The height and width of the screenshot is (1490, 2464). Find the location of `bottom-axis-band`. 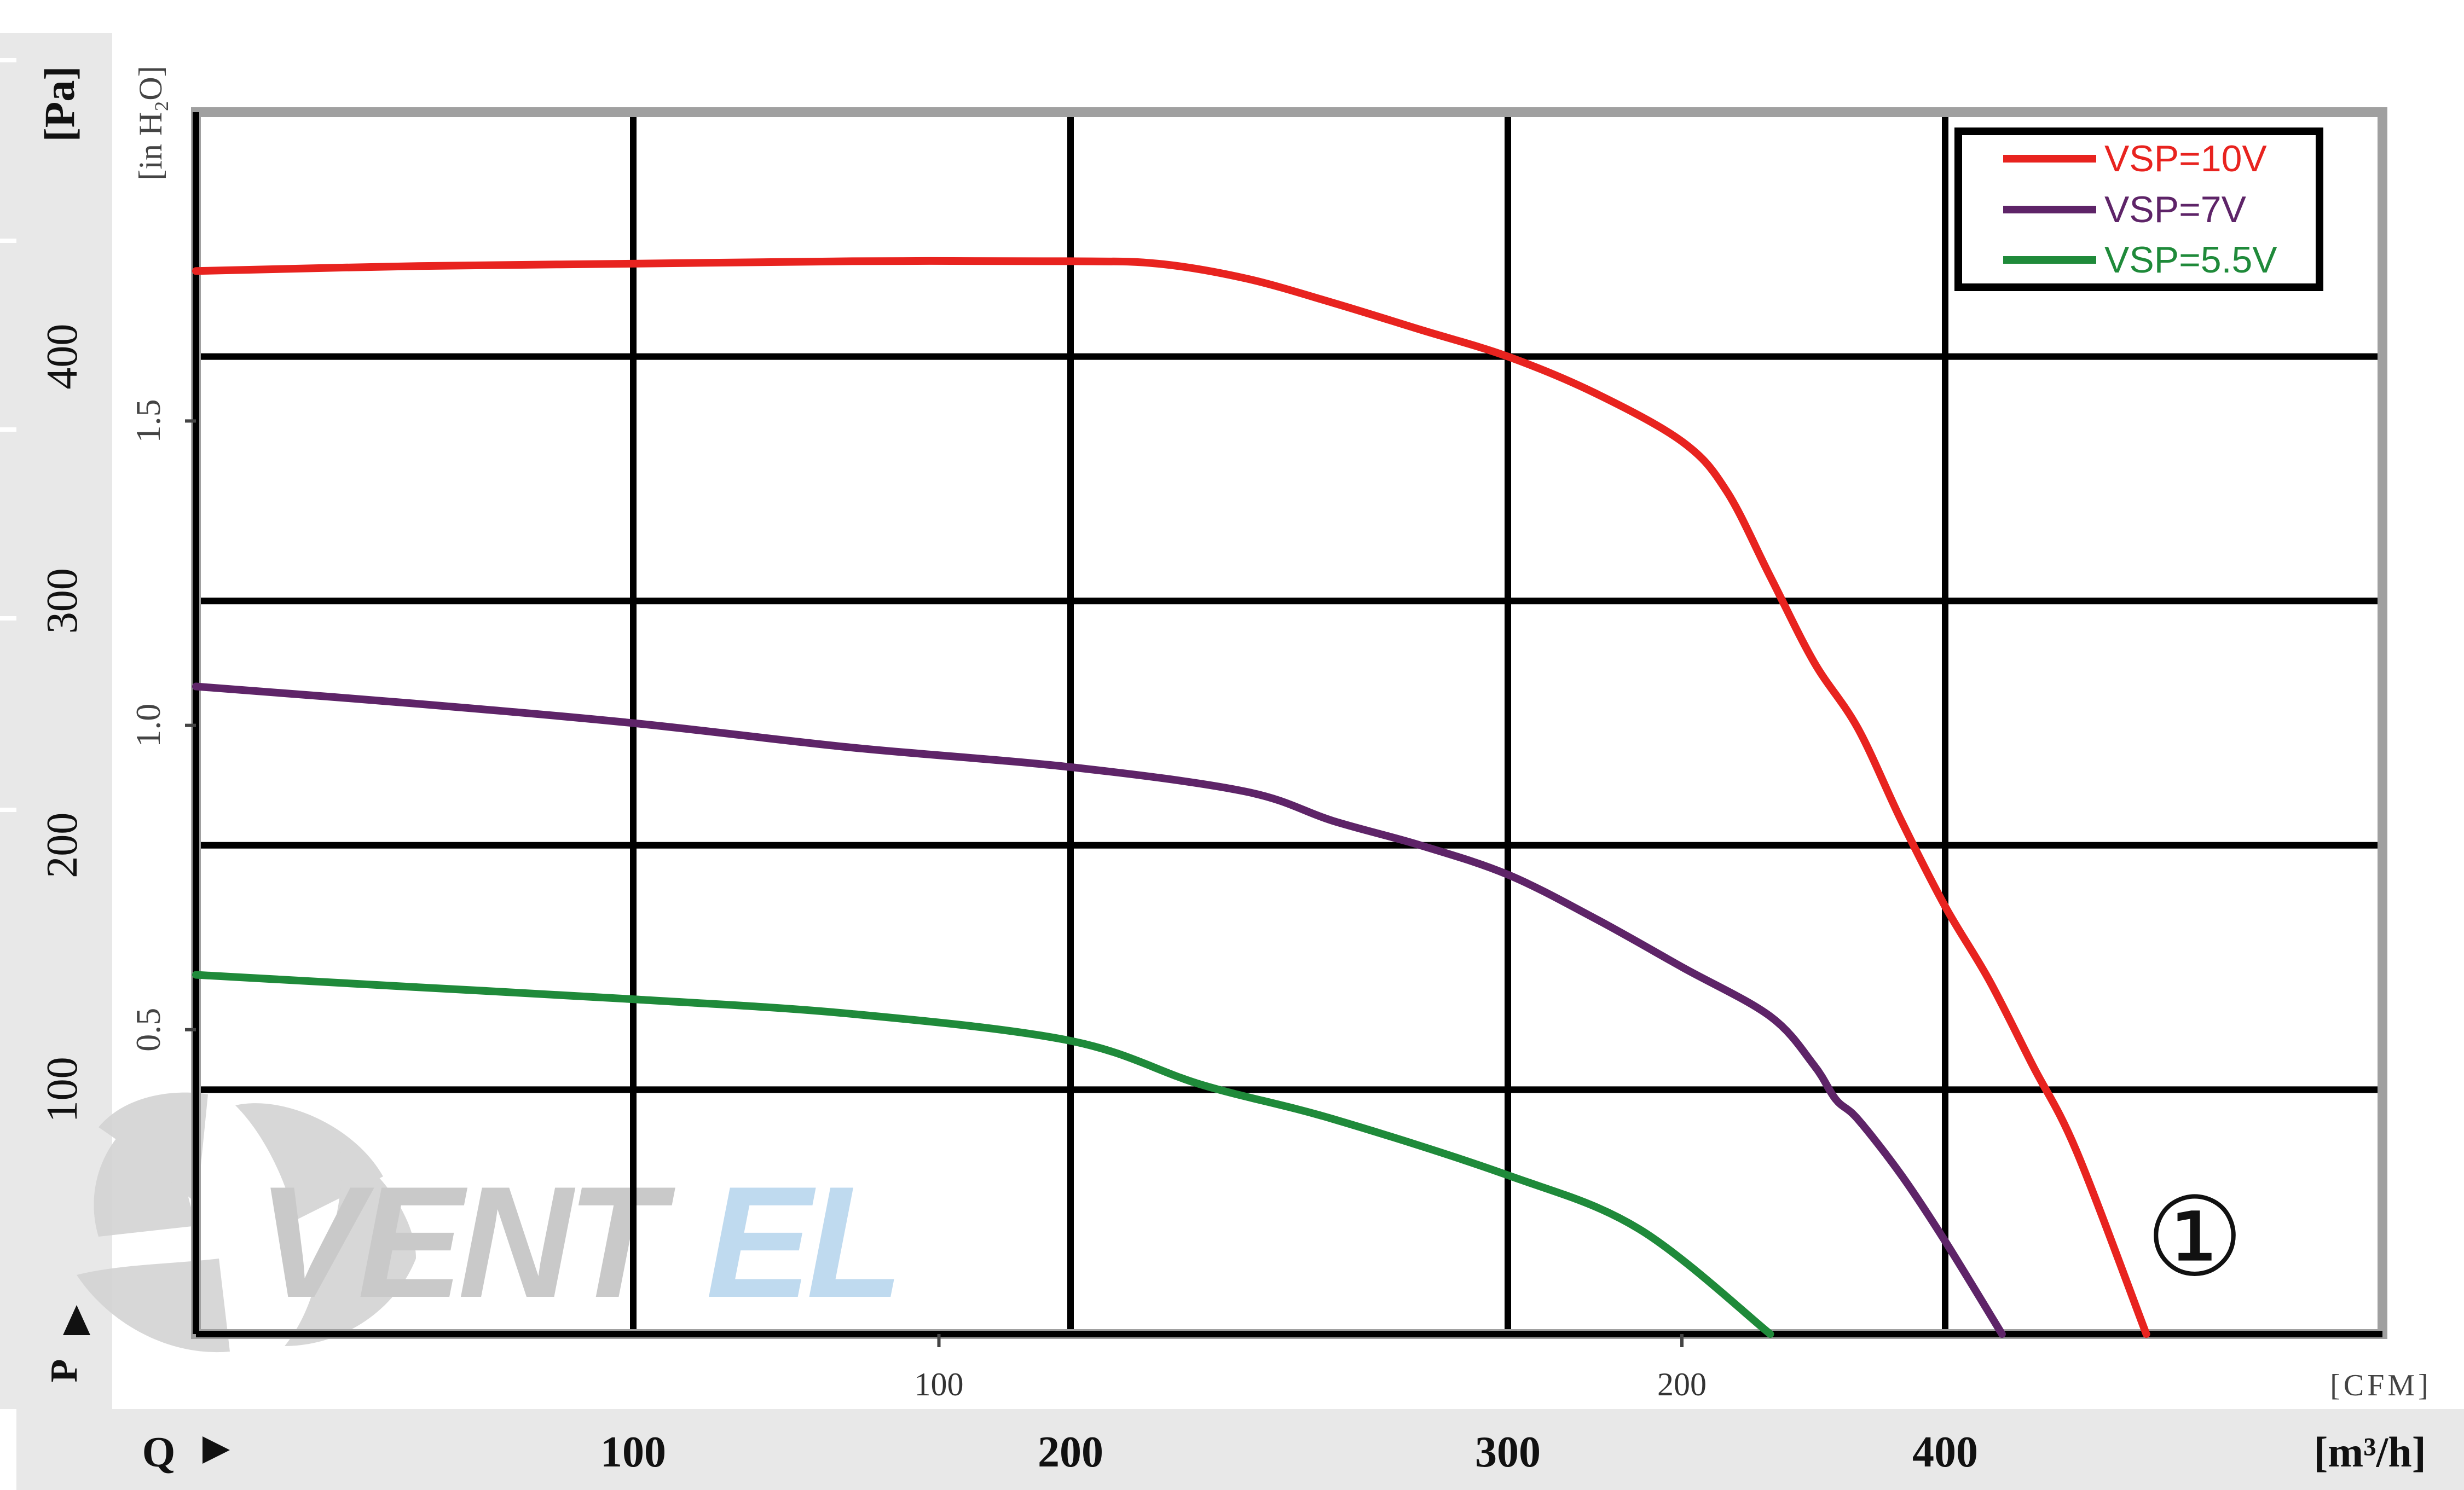

bottom-axis-band is located at coordinates (1240, 1450).